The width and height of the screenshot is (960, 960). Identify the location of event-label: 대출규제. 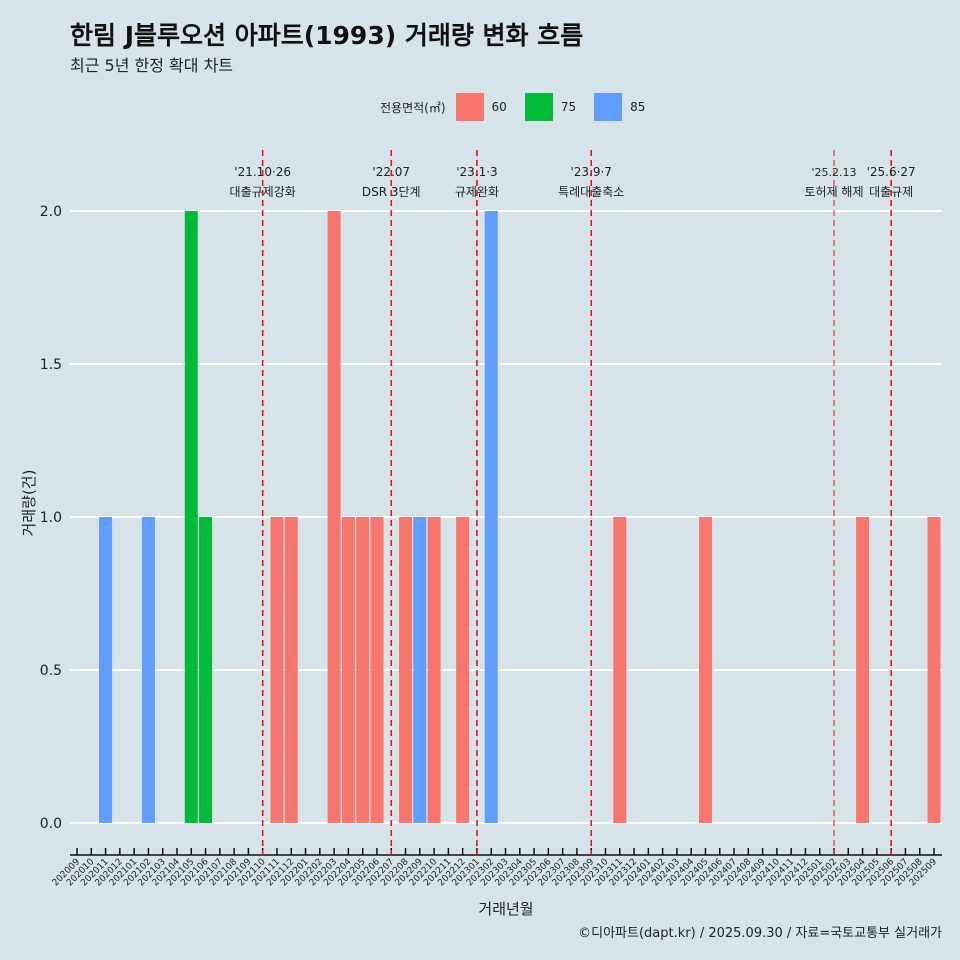
(891, 192).